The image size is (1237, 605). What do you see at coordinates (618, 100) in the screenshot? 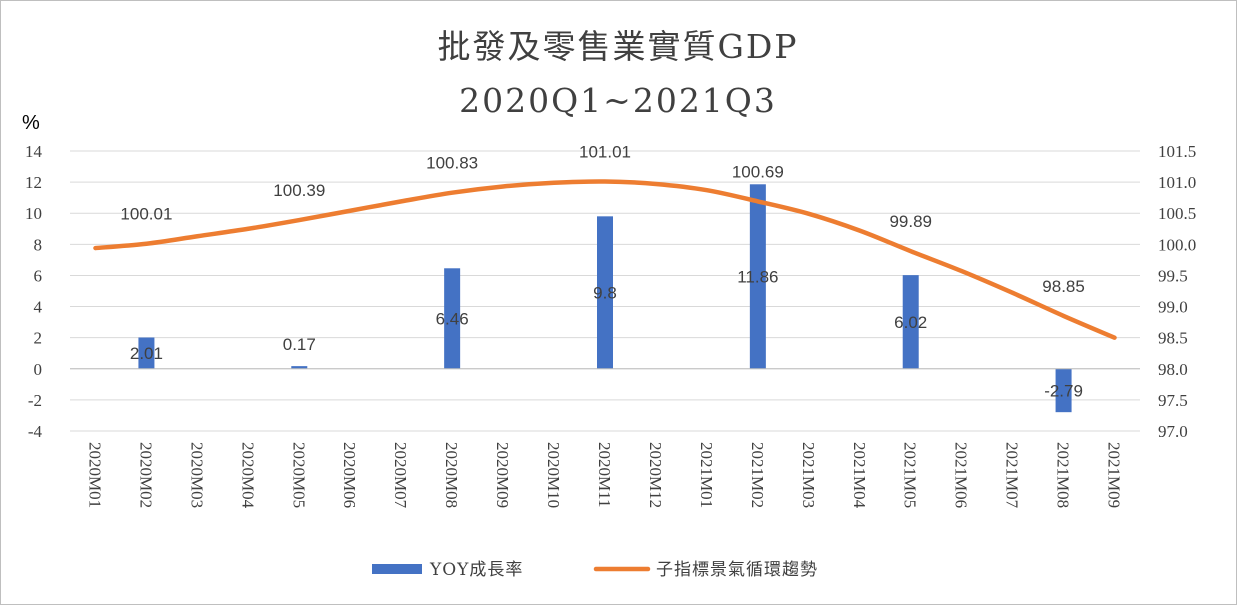
I see `chart-subtitle: 2020Q1~2021Q3` at bounding box center [618, 100].